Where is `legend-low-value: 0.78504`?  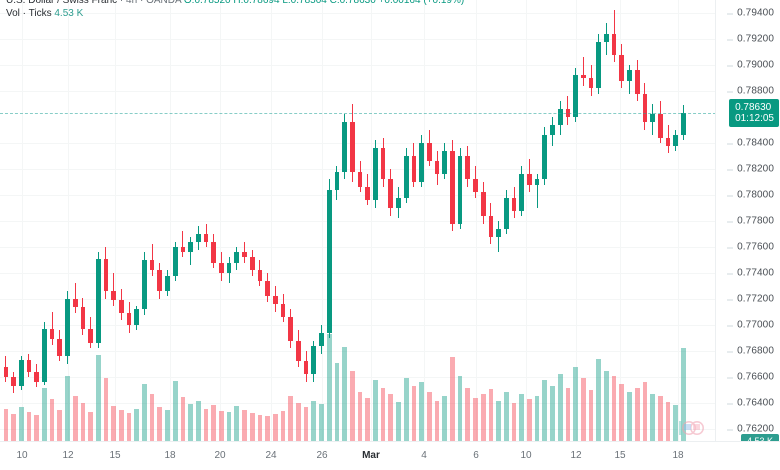 legend-low-value: 0.78504 is located at coordinates (308, 3).